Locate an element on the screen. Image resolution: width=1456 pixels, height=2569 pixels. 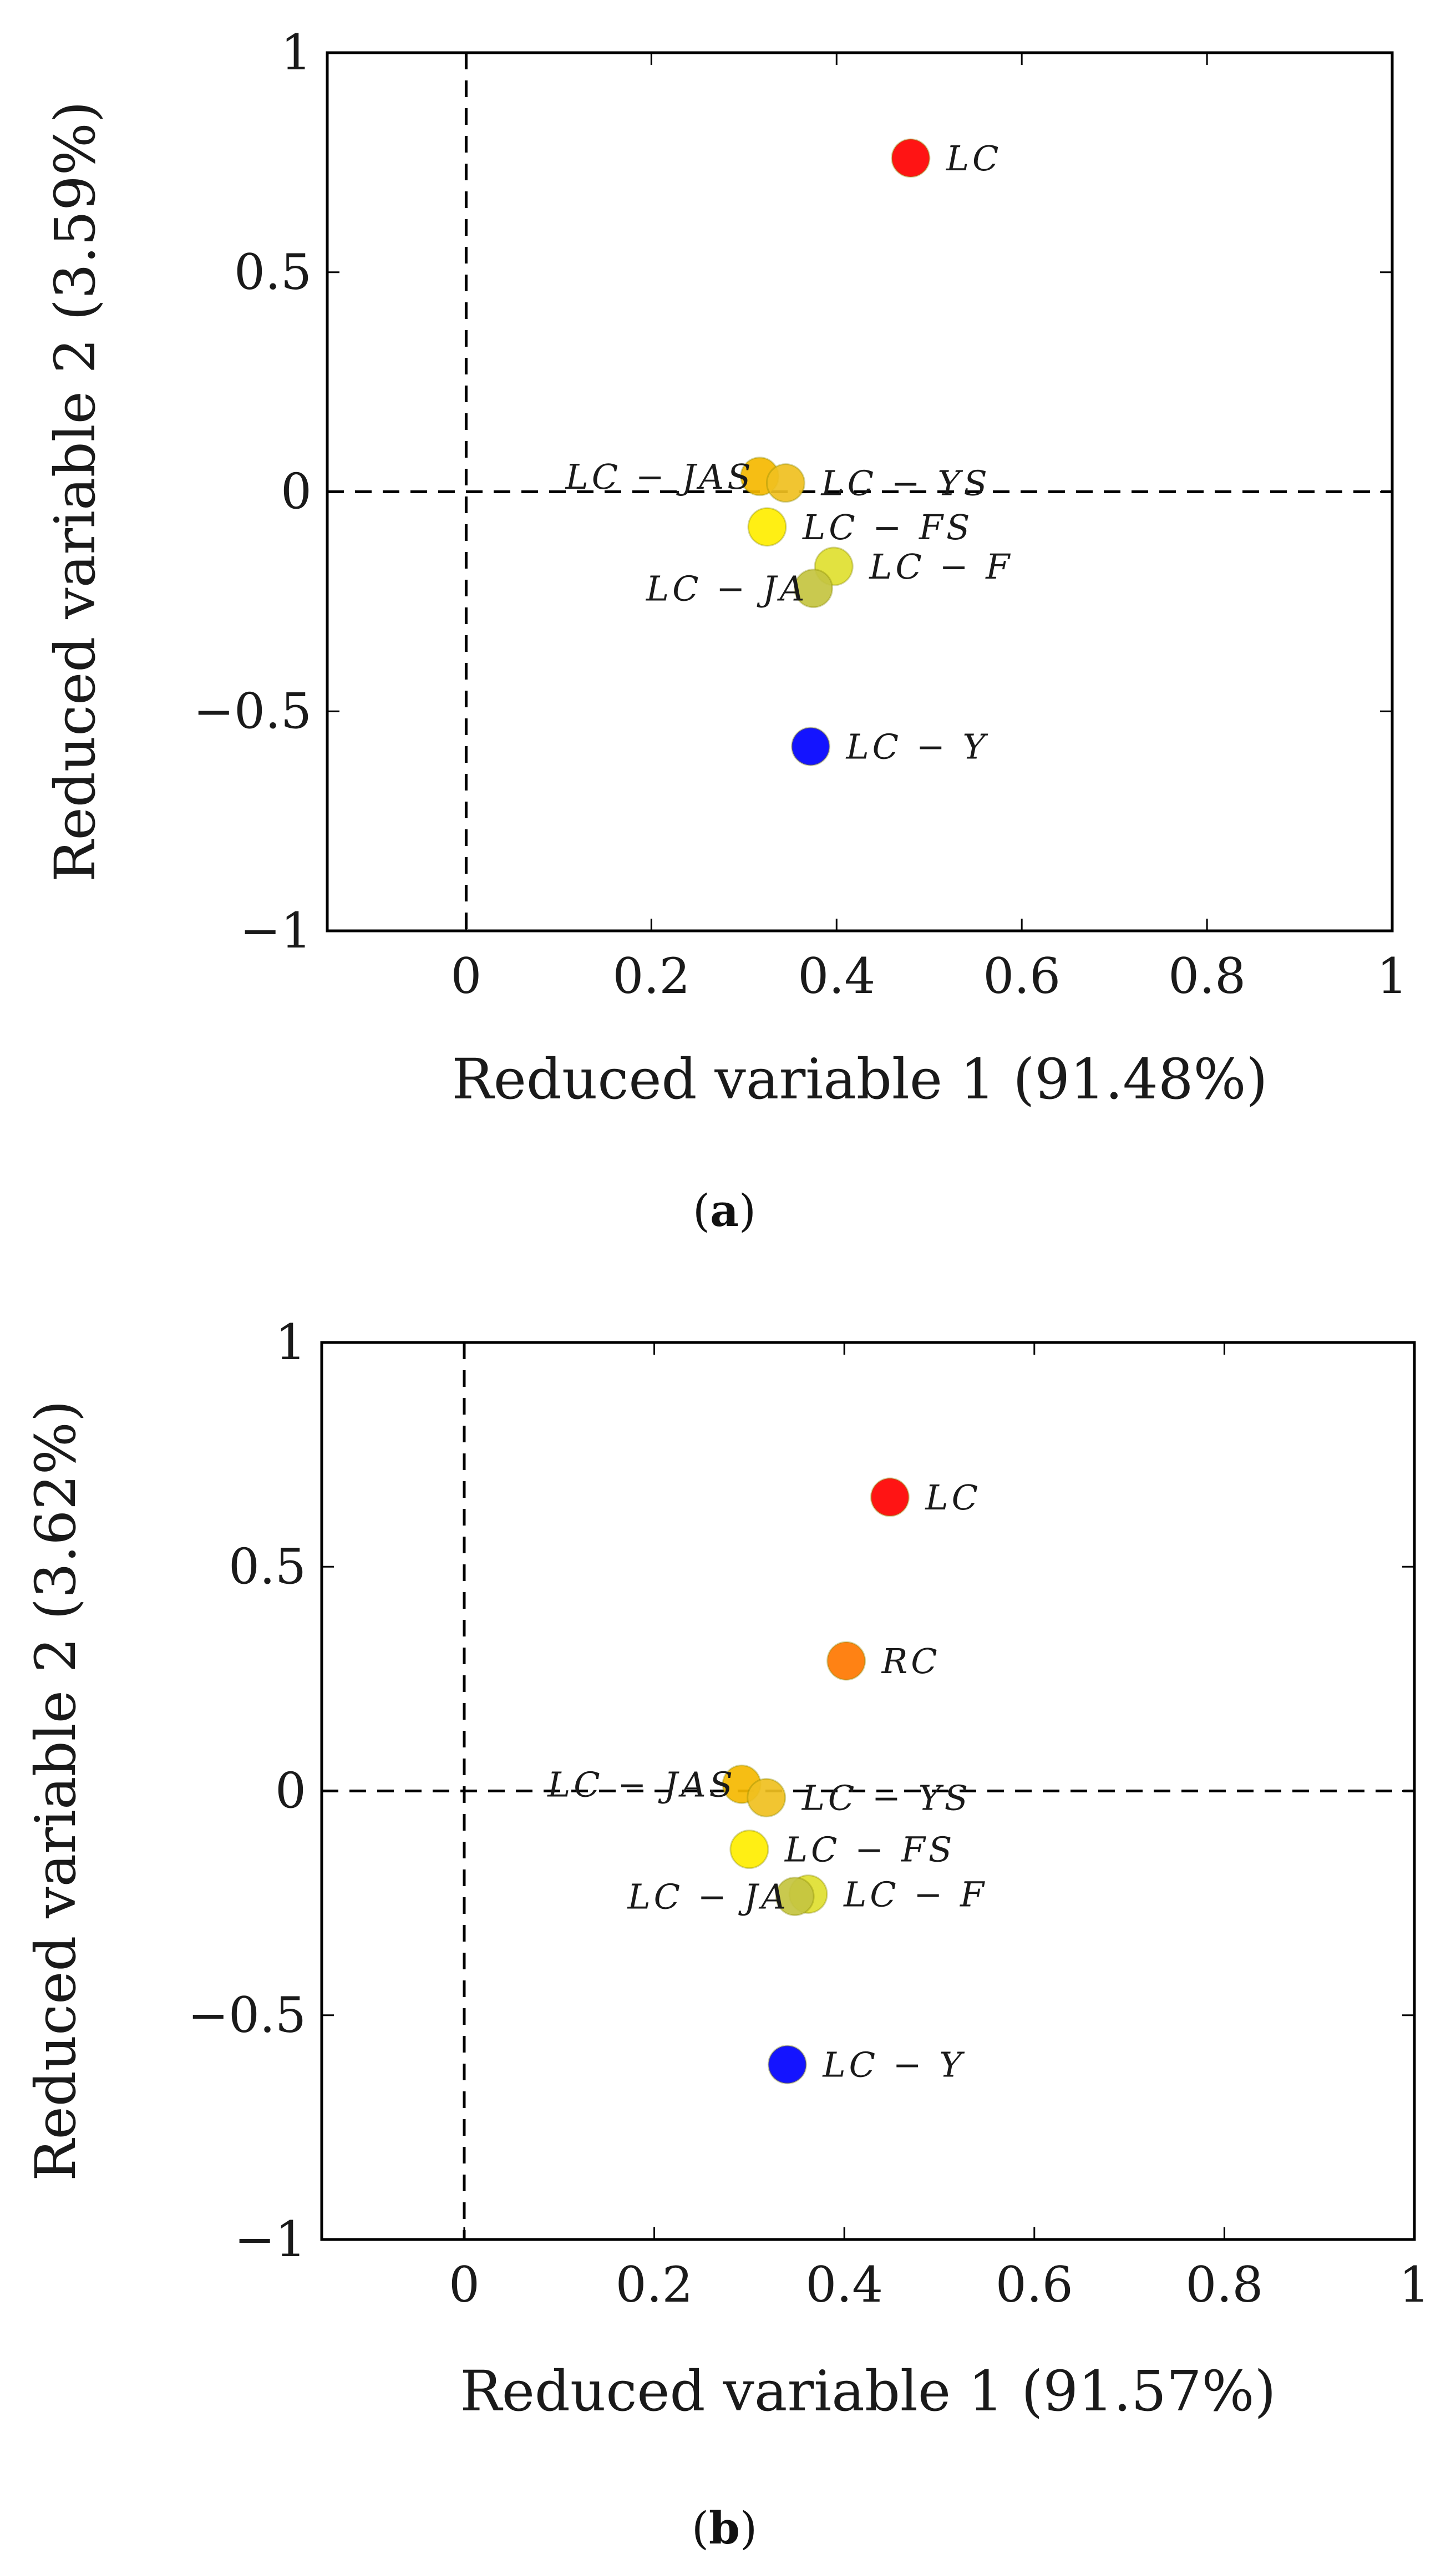
panel-b-y-axis-title: Reduced variable 2 (3.62%) is located at coordinates (55, 1790).